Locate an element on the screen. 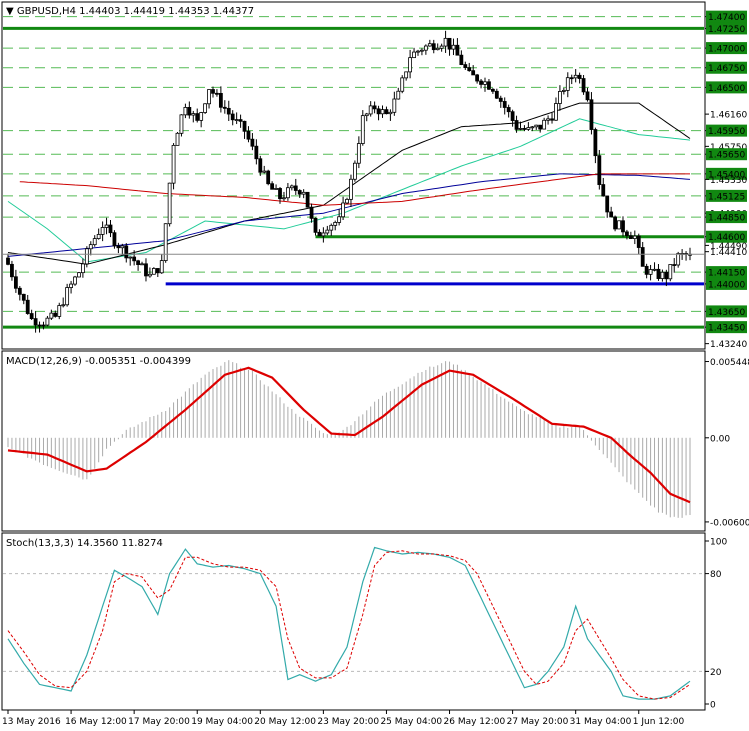 This screenshot has height=731, width=749. macd-axis: 0.005448 0.00 -0.006008 is located at coordinates (727, 443).